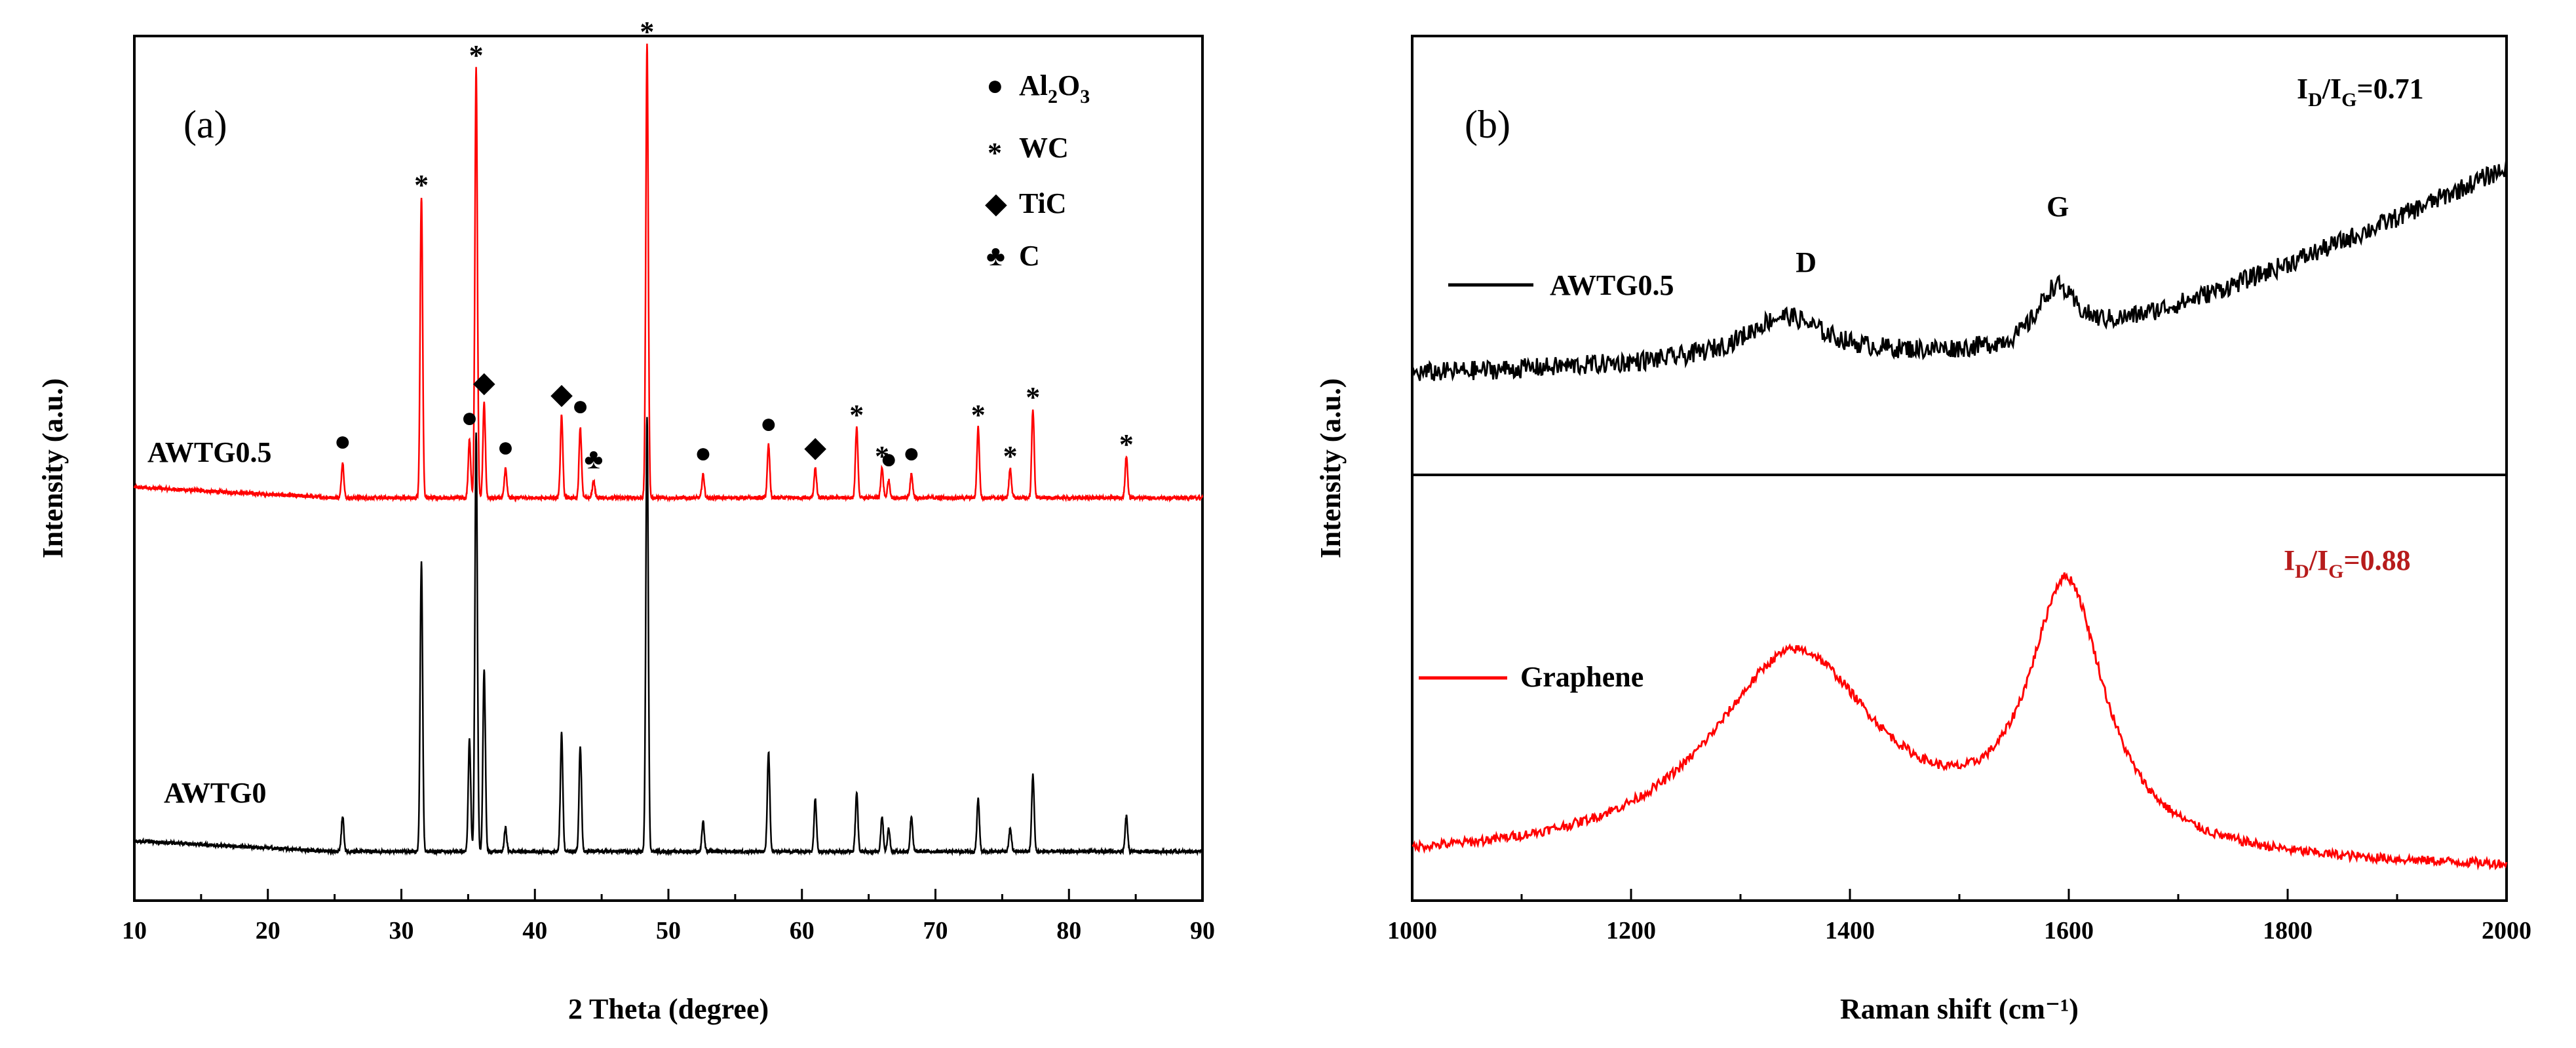  I want to click on xrd-x-axis: 10 20 30 40 50 60 70 80 90, so click(668, 917).